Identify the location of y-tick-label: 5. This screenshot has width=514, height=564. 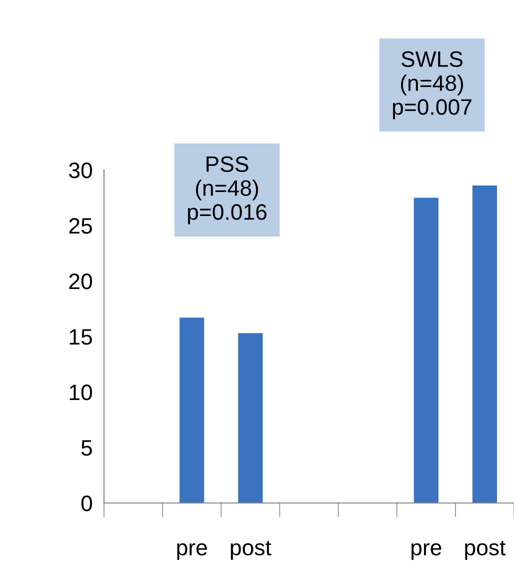
(86, 448).